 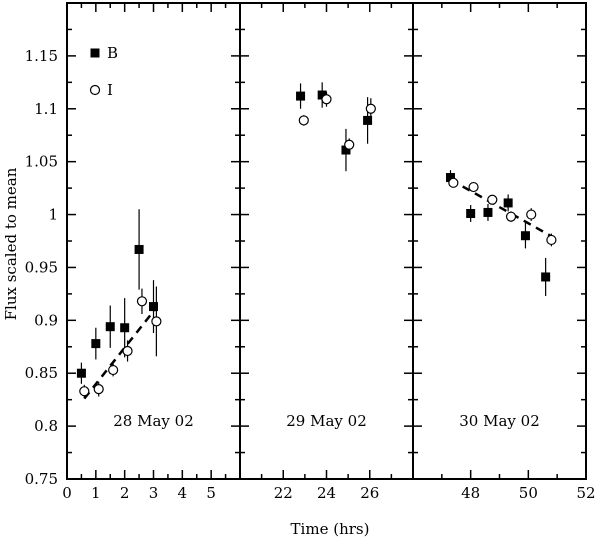 What do you see at coordinates (499, 421) in the screenshot?
I see `panel-date-label: 30 May 02` at bounding box center [499, 421].